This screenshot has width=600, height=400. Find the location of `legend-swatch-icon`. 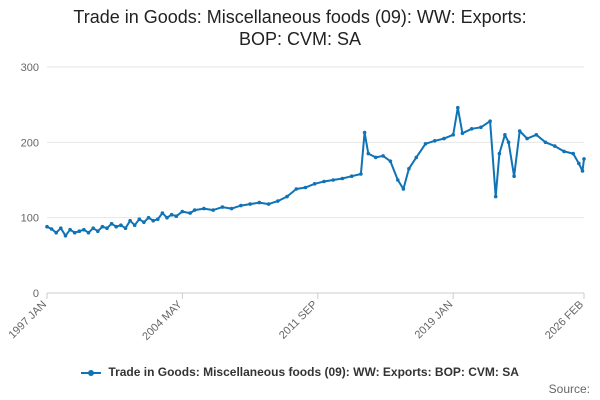

legend-swatch-icon is located at coordinates (91, 373).